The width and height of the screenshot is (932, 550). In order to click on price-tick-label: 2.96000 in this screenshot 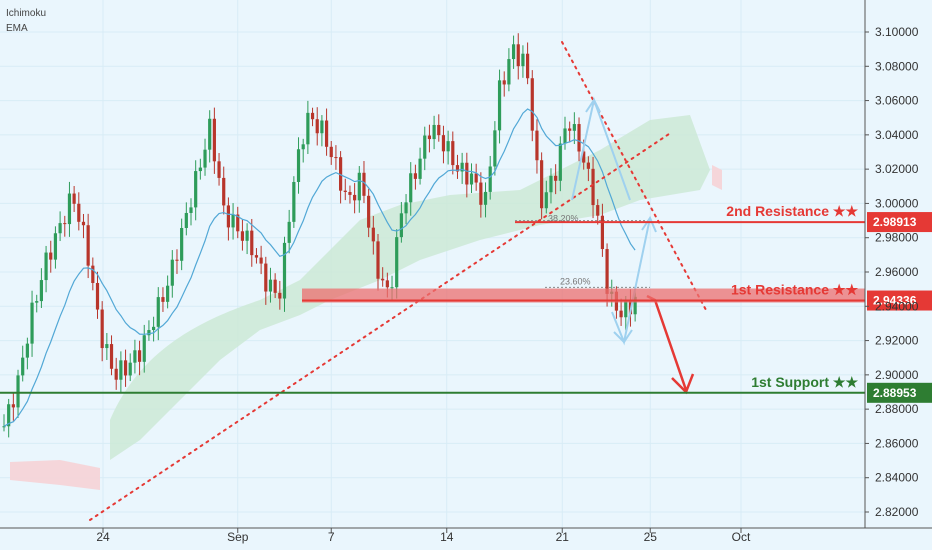, I will do `click(897, 272)`.